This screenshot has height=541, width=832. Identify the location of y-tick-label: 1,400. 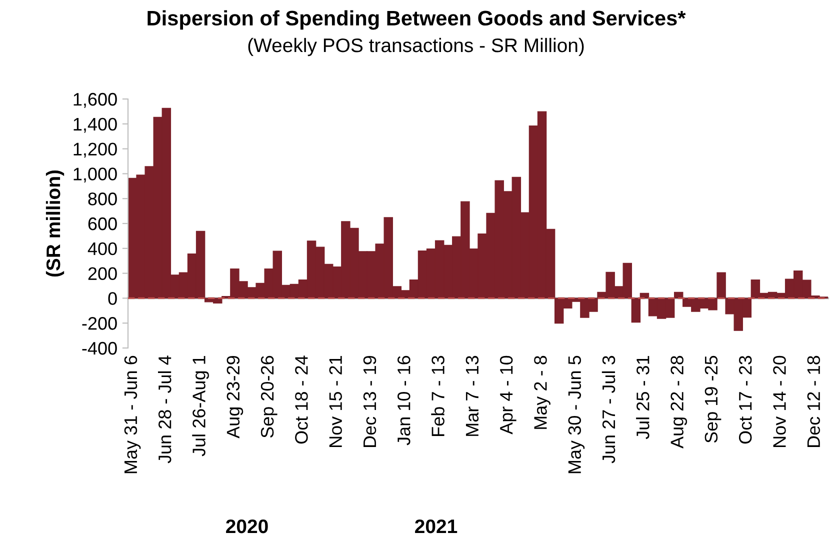
(95, 125).